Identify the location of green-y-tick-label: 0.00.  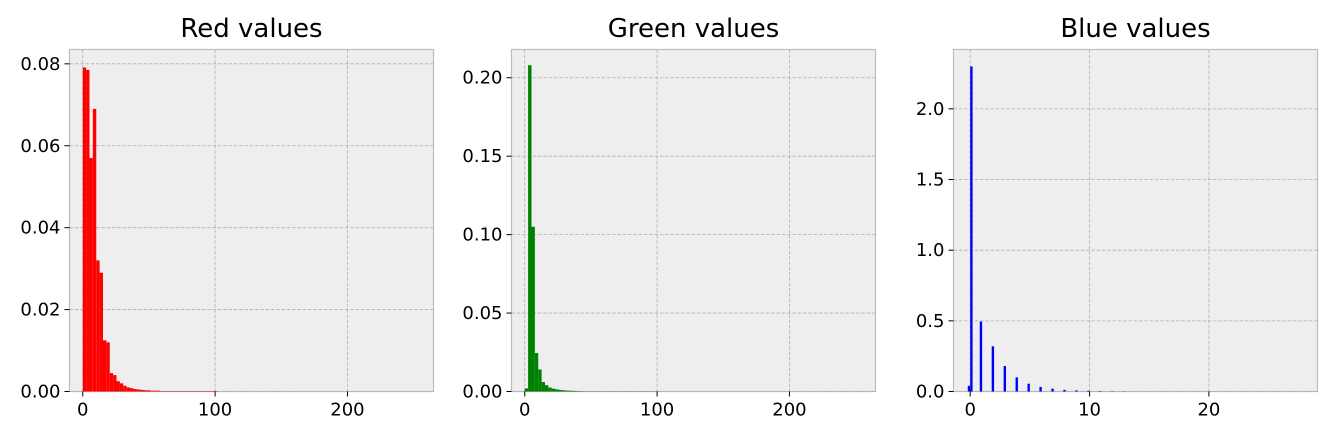
(482, 392).